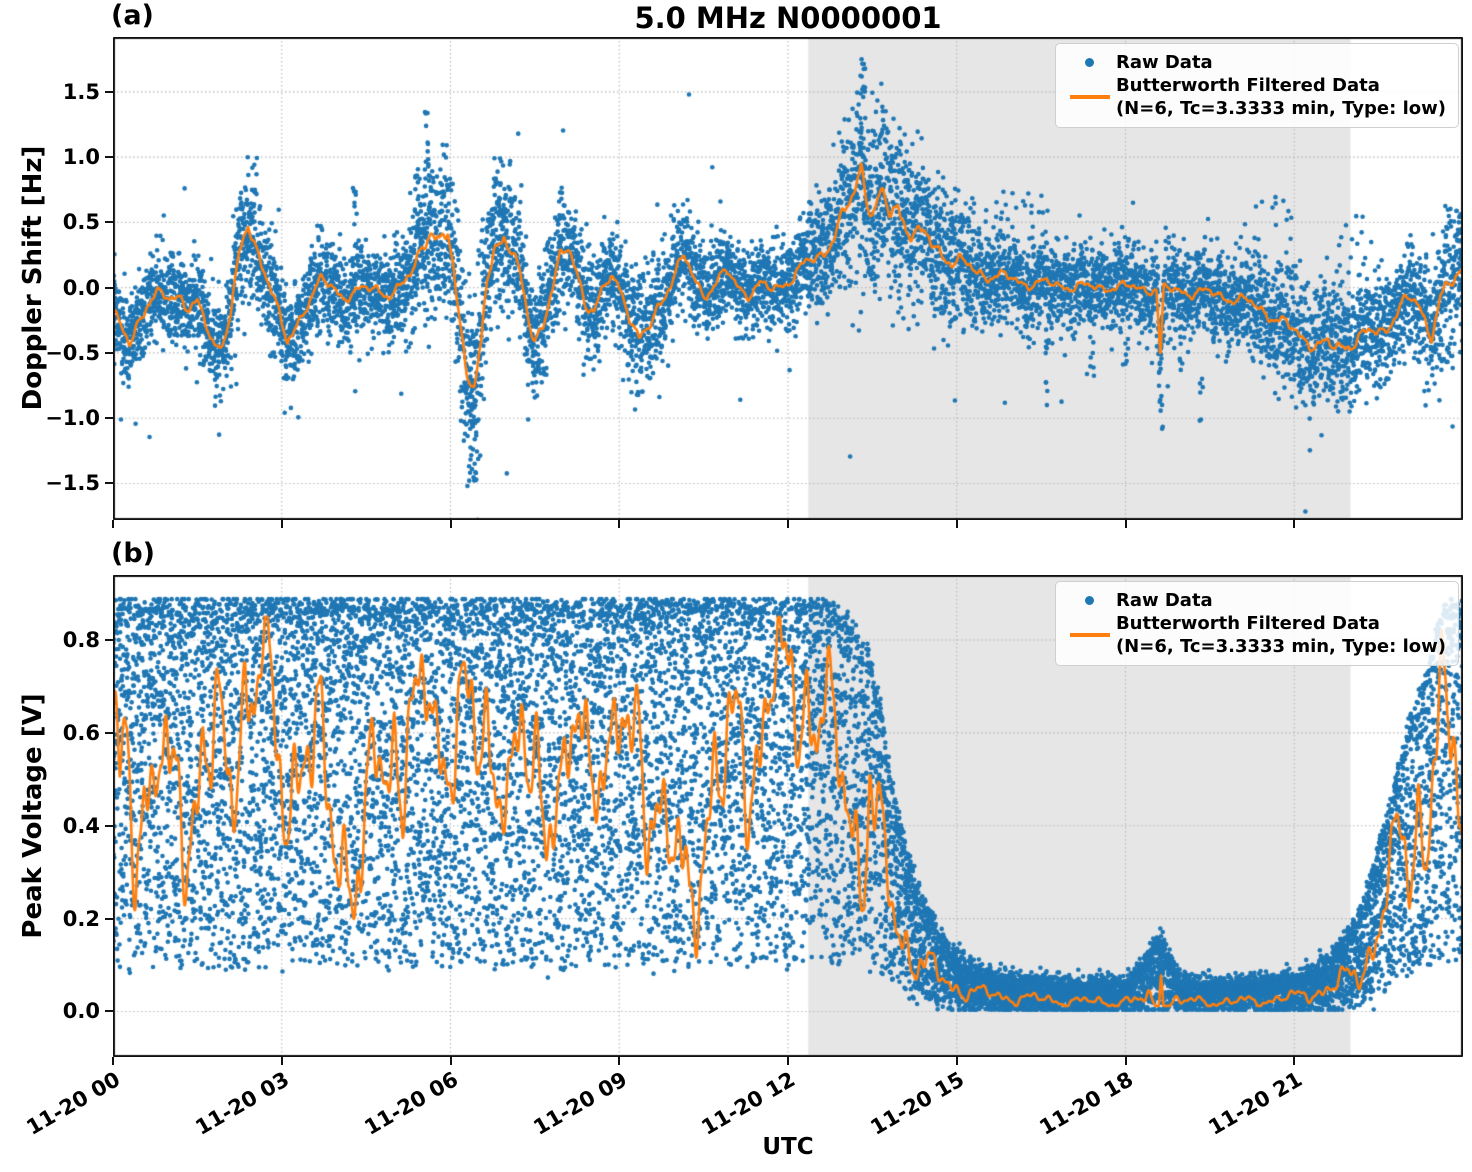  What do you see at coordinates (917, 1103) in the screenshot?
I see `x-tick-label: 11-20 15` at bounding box center [917, 1103].